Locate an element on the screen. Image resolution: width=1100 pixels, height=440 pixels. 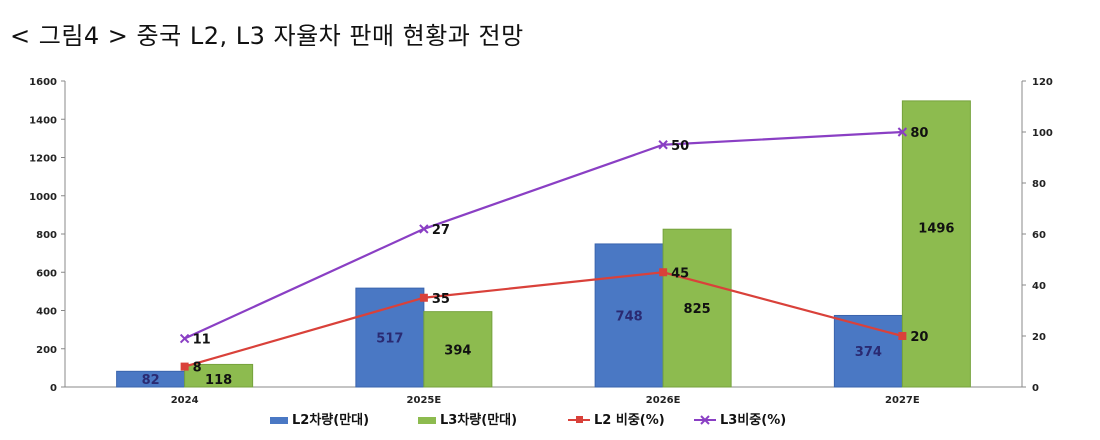
legend-l3-line-label: L3비중(%) is located at coordinates (753, 420).